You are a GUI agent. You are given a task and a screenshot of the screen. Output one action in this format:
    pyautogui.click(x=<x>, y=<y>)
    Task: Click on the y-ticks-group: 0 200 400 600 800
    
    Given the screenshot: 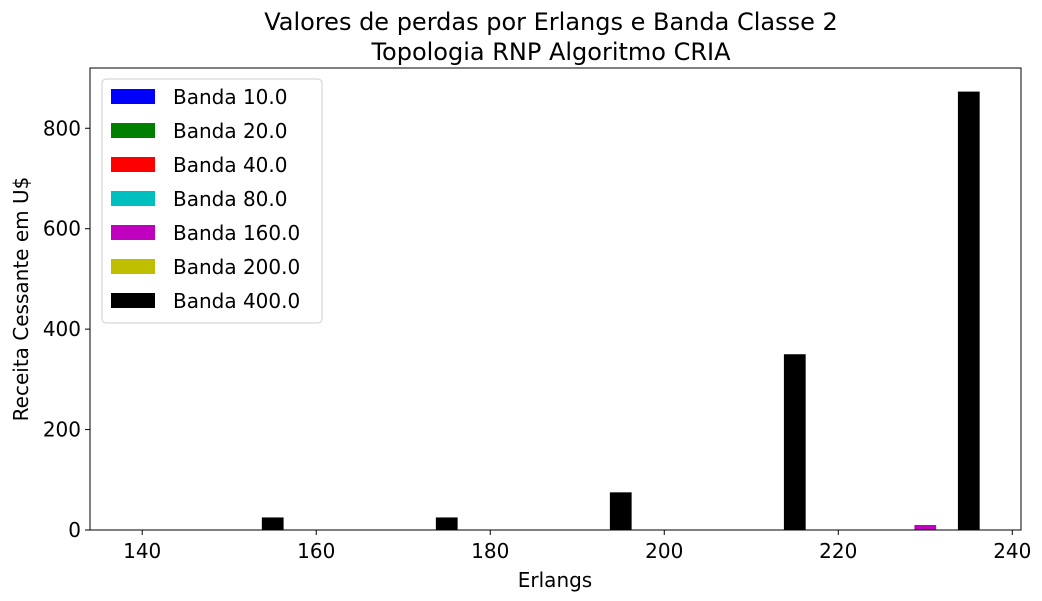 What is the action you would take?
    pyautogui.click(x=66, y=329)
    